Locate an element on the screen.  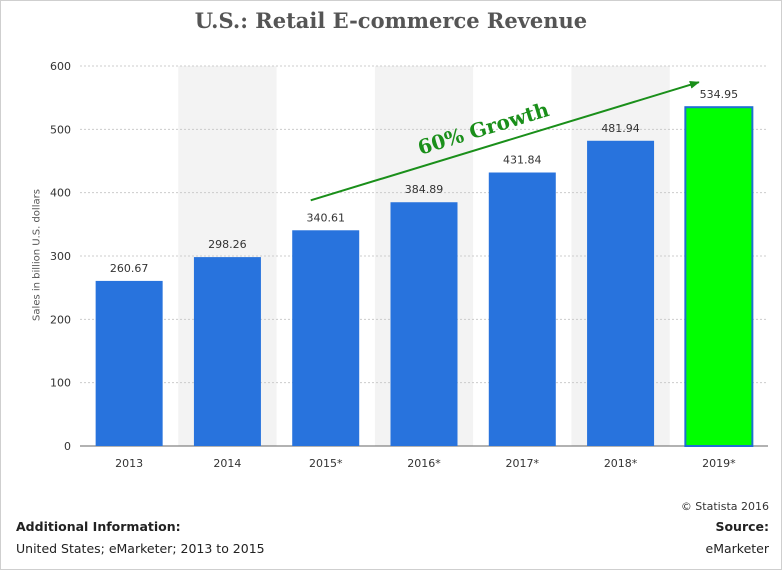
x-tick-label: 2016* is located at coordinates (424, 463).